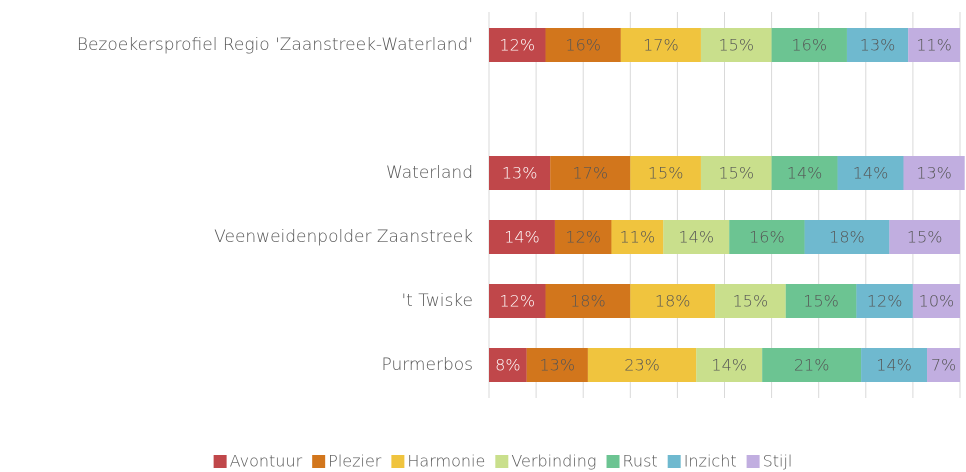 The width and height of the screenshot is (966, 472). I want to click on legend-label: Avontuur, so click(266, 461).